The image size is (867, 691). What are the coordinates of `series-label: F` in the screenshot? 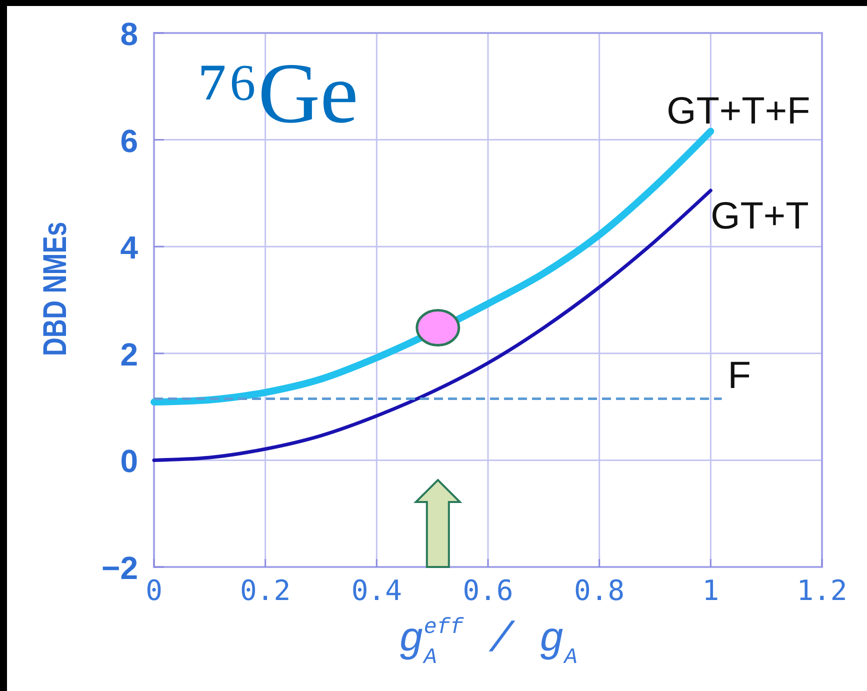 It's located at (740, 375).